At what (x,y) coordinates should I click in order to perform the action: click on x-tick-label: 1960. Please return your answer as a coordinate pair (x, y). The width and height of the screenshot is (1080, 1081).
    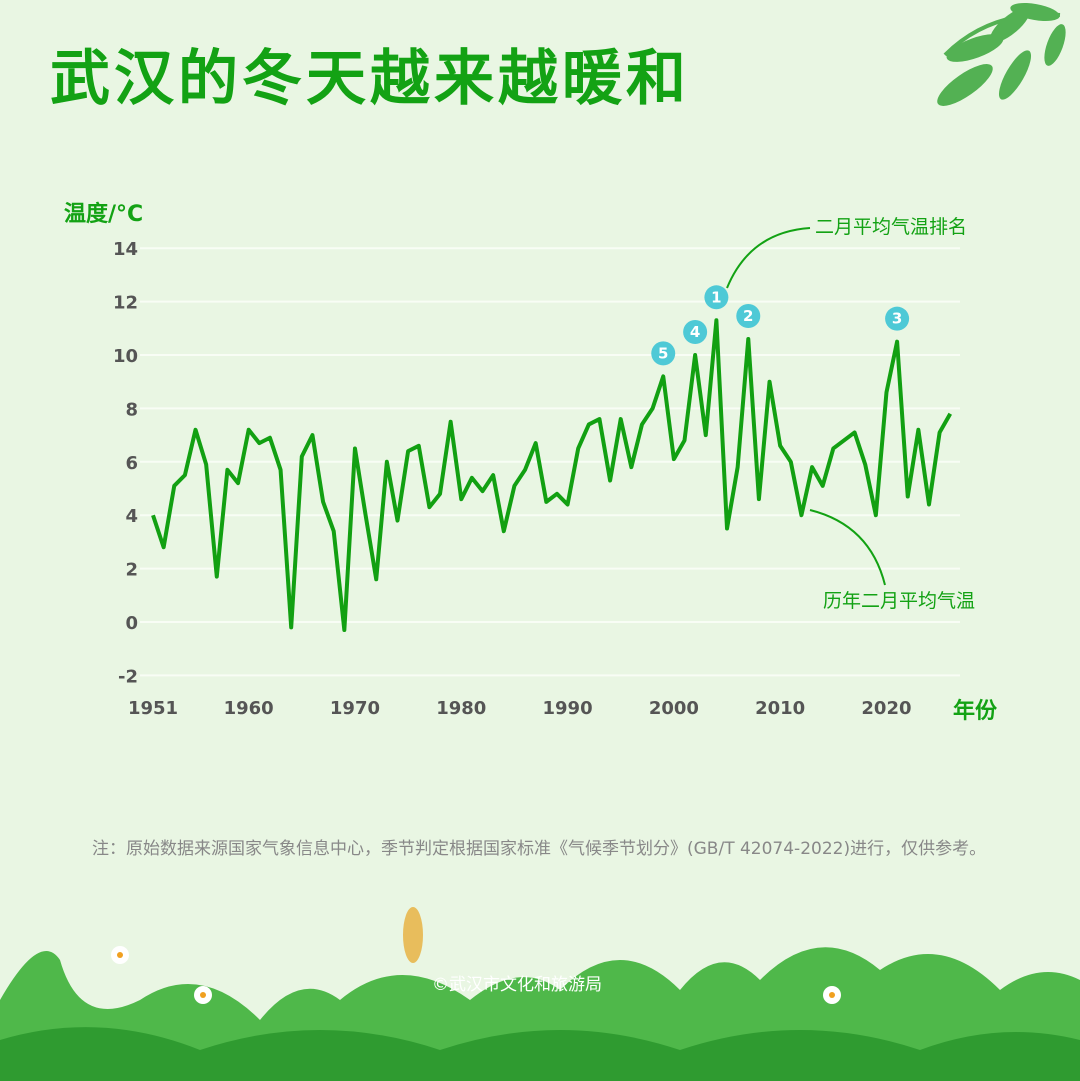
    Looking at the image, I should click on (249, 708).